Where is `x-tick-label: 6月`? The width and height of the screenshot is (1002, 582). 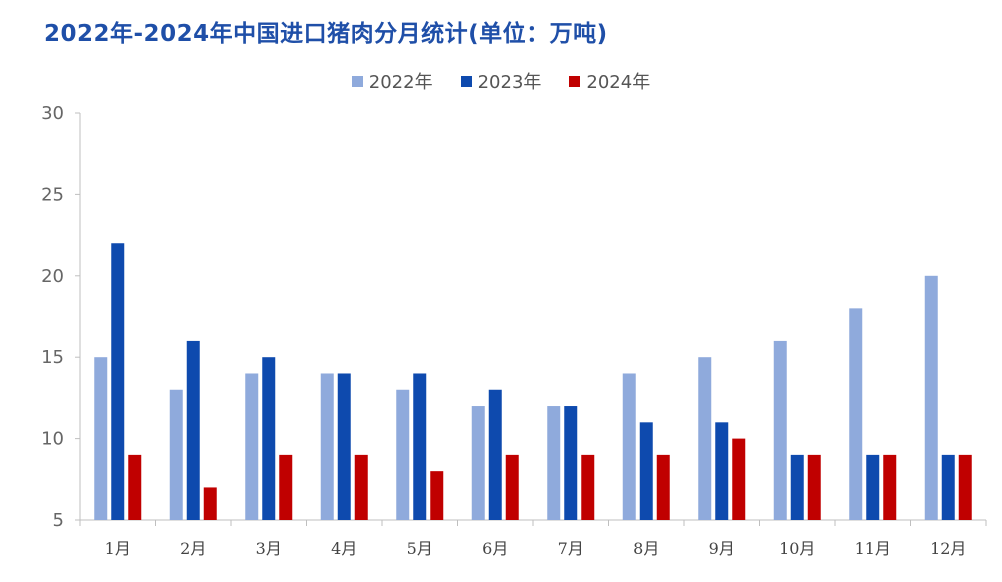 x-tick-label: 6月 is located at coordinates (495, 548).